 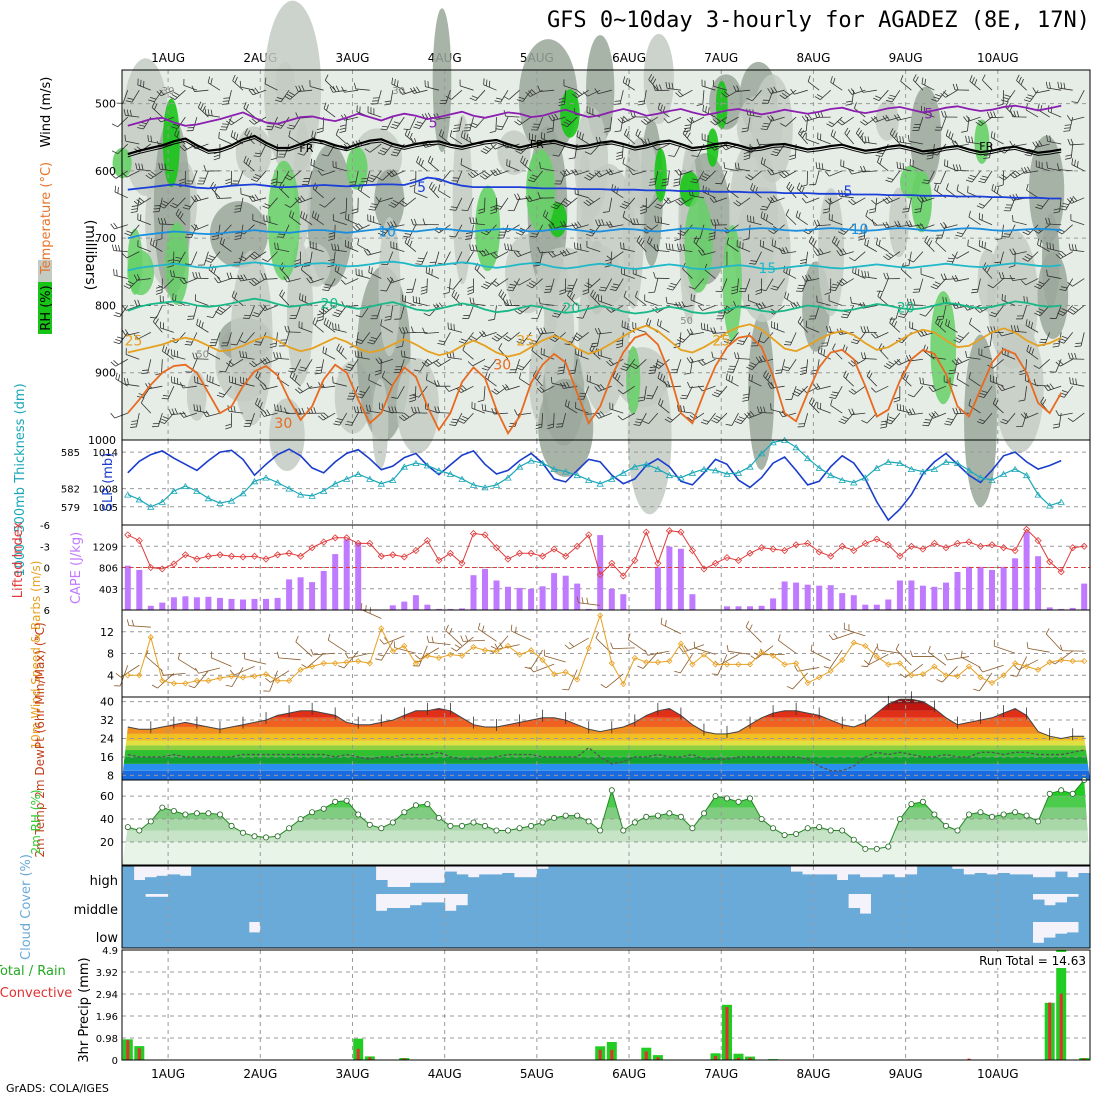 What do you see at coordinates (45, 526) in the screenshot?
I see `lifted-index-tick-label: -6` at bounding box center [45, 526].